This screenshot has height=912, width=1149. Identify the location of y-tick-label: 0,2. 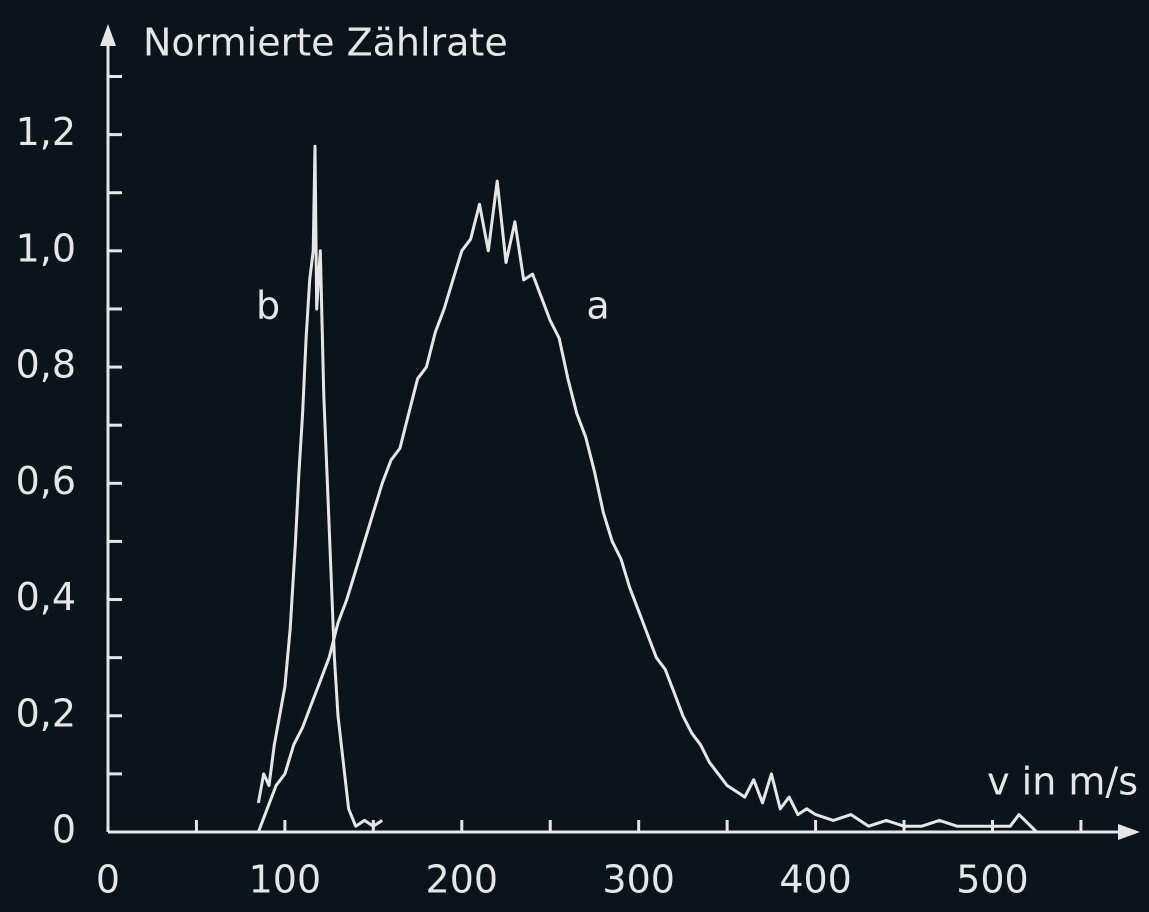
(46, 713).